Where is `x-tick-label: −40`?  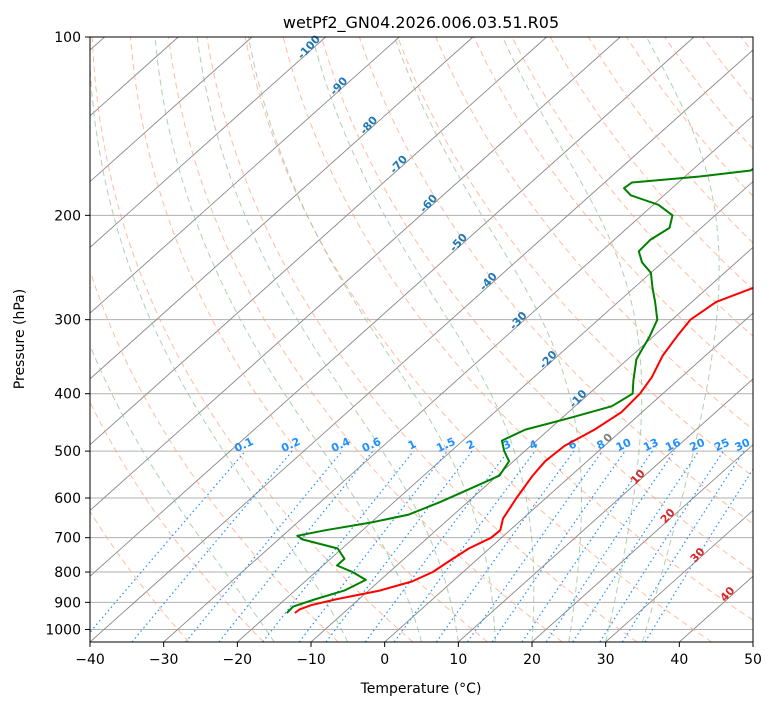
x-tick-label: −40 is located at coordinates (90, 660).